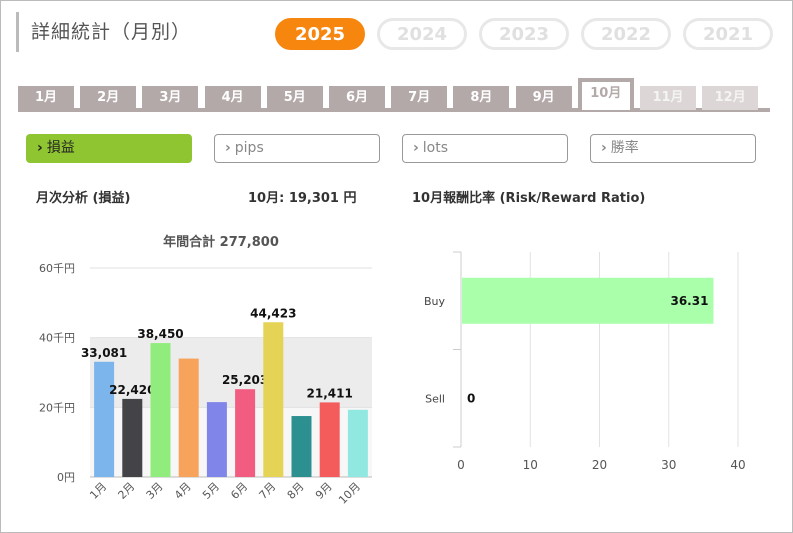 The width and height of the screenshot is (793, 533). What do you see at coordinates (296, 491) in the screenshot?
I see `x-tick-label: 8月` at bounding box center [296, 491].